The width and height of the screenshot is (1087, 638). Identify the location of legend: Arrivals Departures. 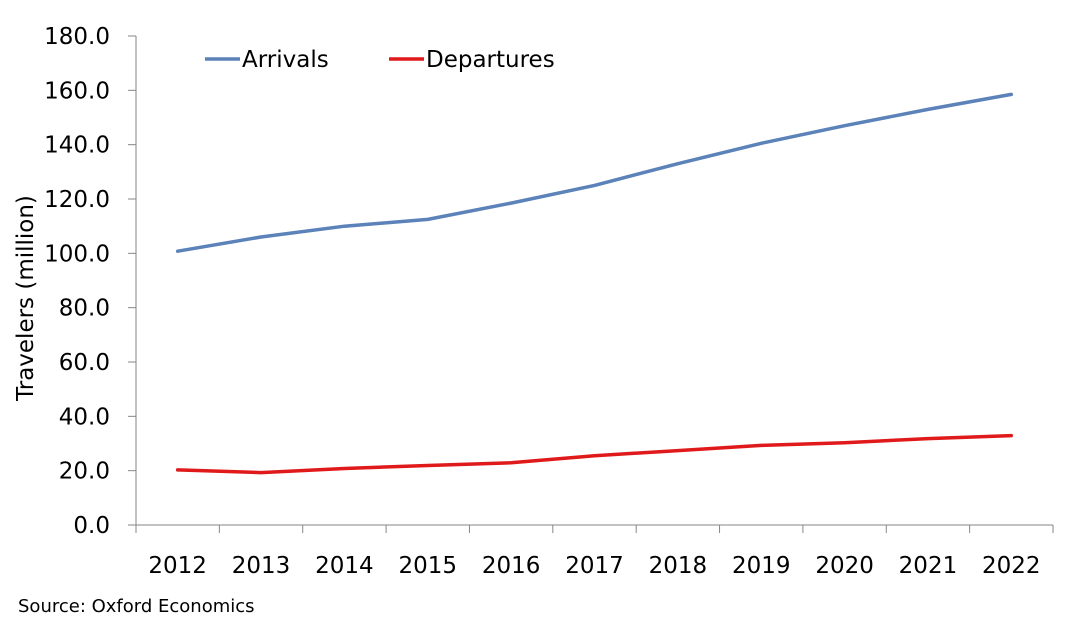
(380, 60).